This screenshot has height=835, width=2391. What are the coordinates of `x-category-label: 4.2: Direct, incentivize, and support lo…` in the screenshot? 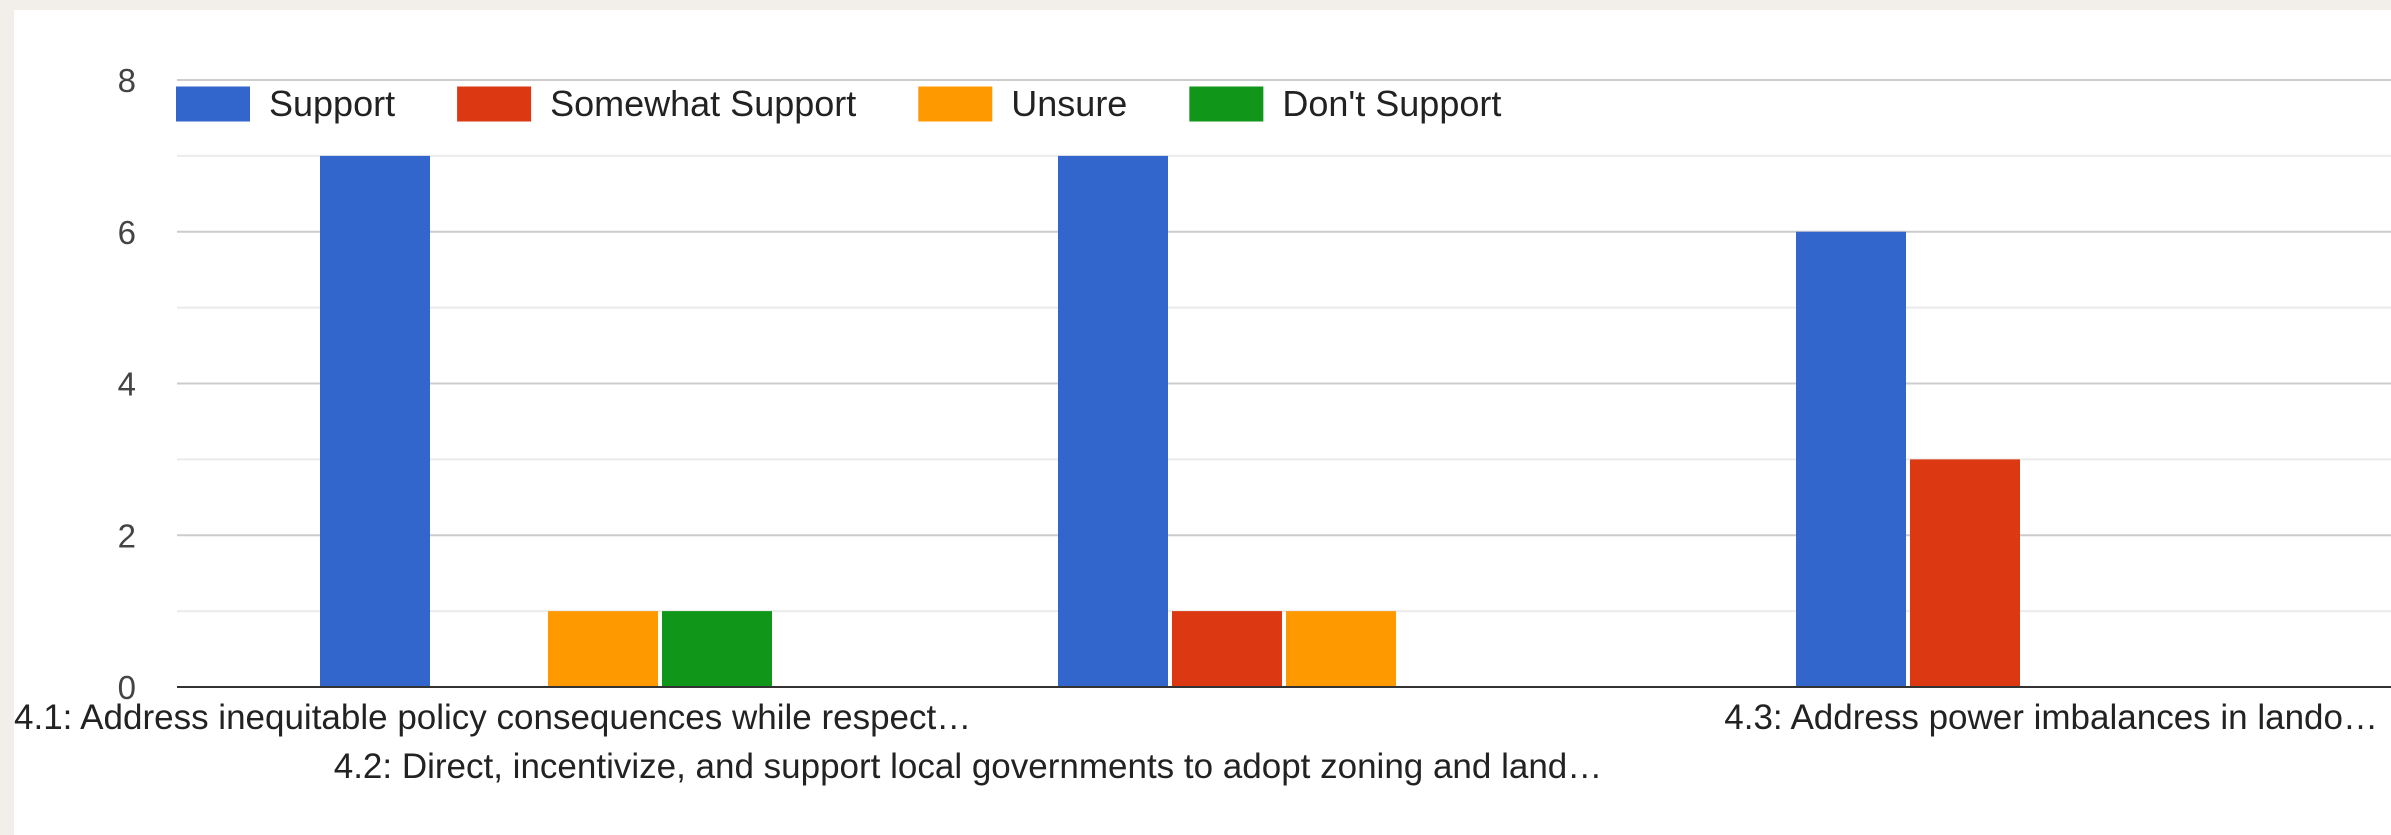 It's located at (968, 766).